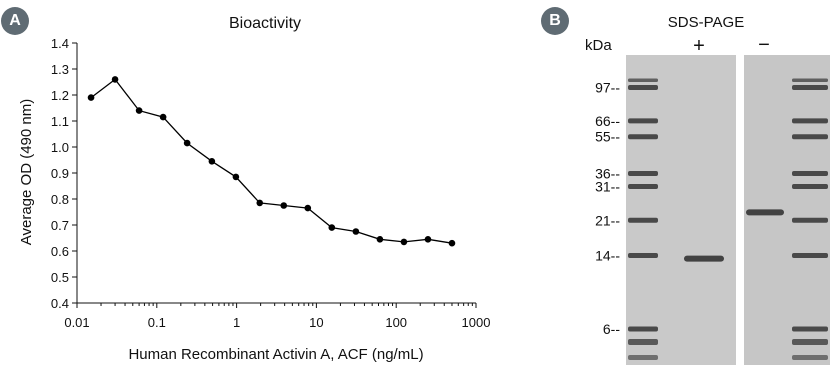  What do you see at coordinates (265, 23) in the screenshot?
I see `chart-title: Bioactivity` at bounding box center [265, 23].